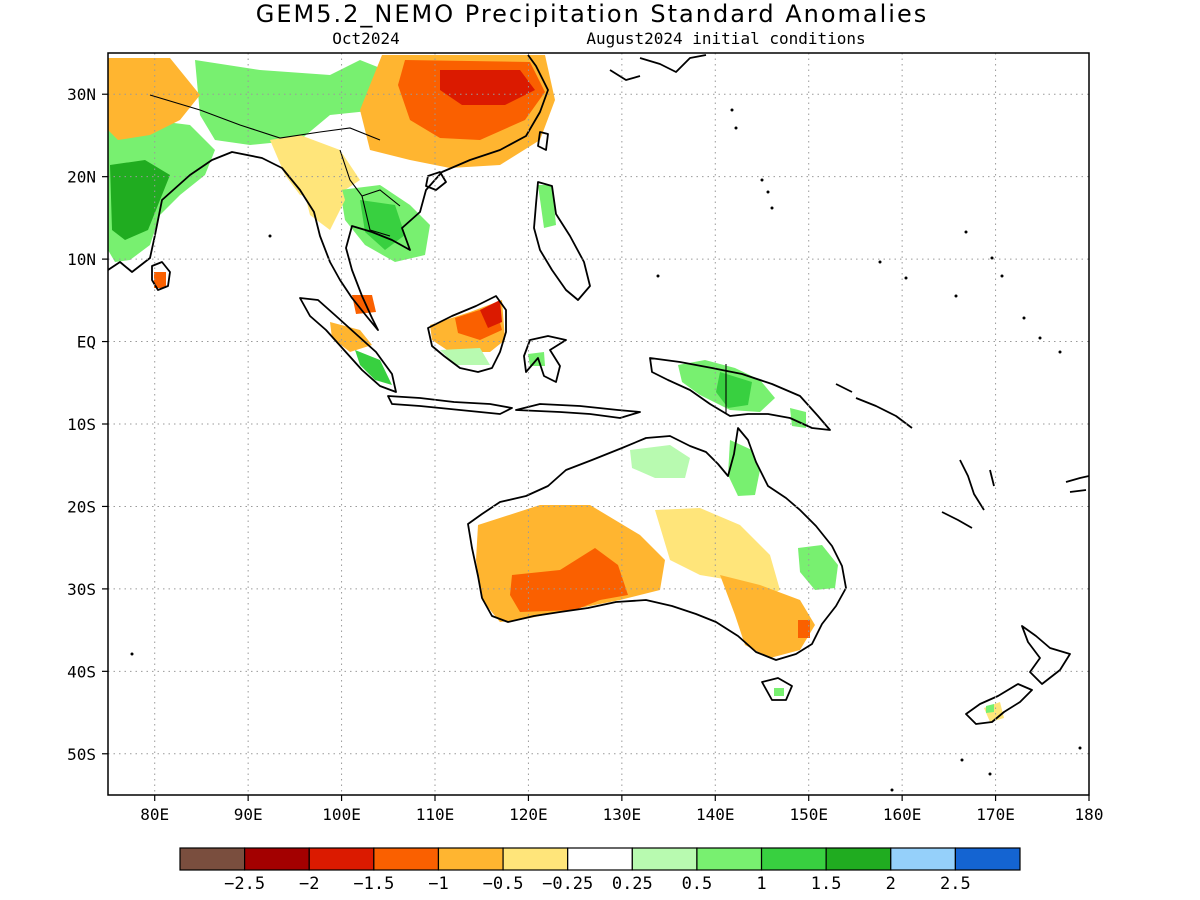  Describe the element at coordinates (1077, 484) in the screenshot. I see `coast-fiji` at that location.